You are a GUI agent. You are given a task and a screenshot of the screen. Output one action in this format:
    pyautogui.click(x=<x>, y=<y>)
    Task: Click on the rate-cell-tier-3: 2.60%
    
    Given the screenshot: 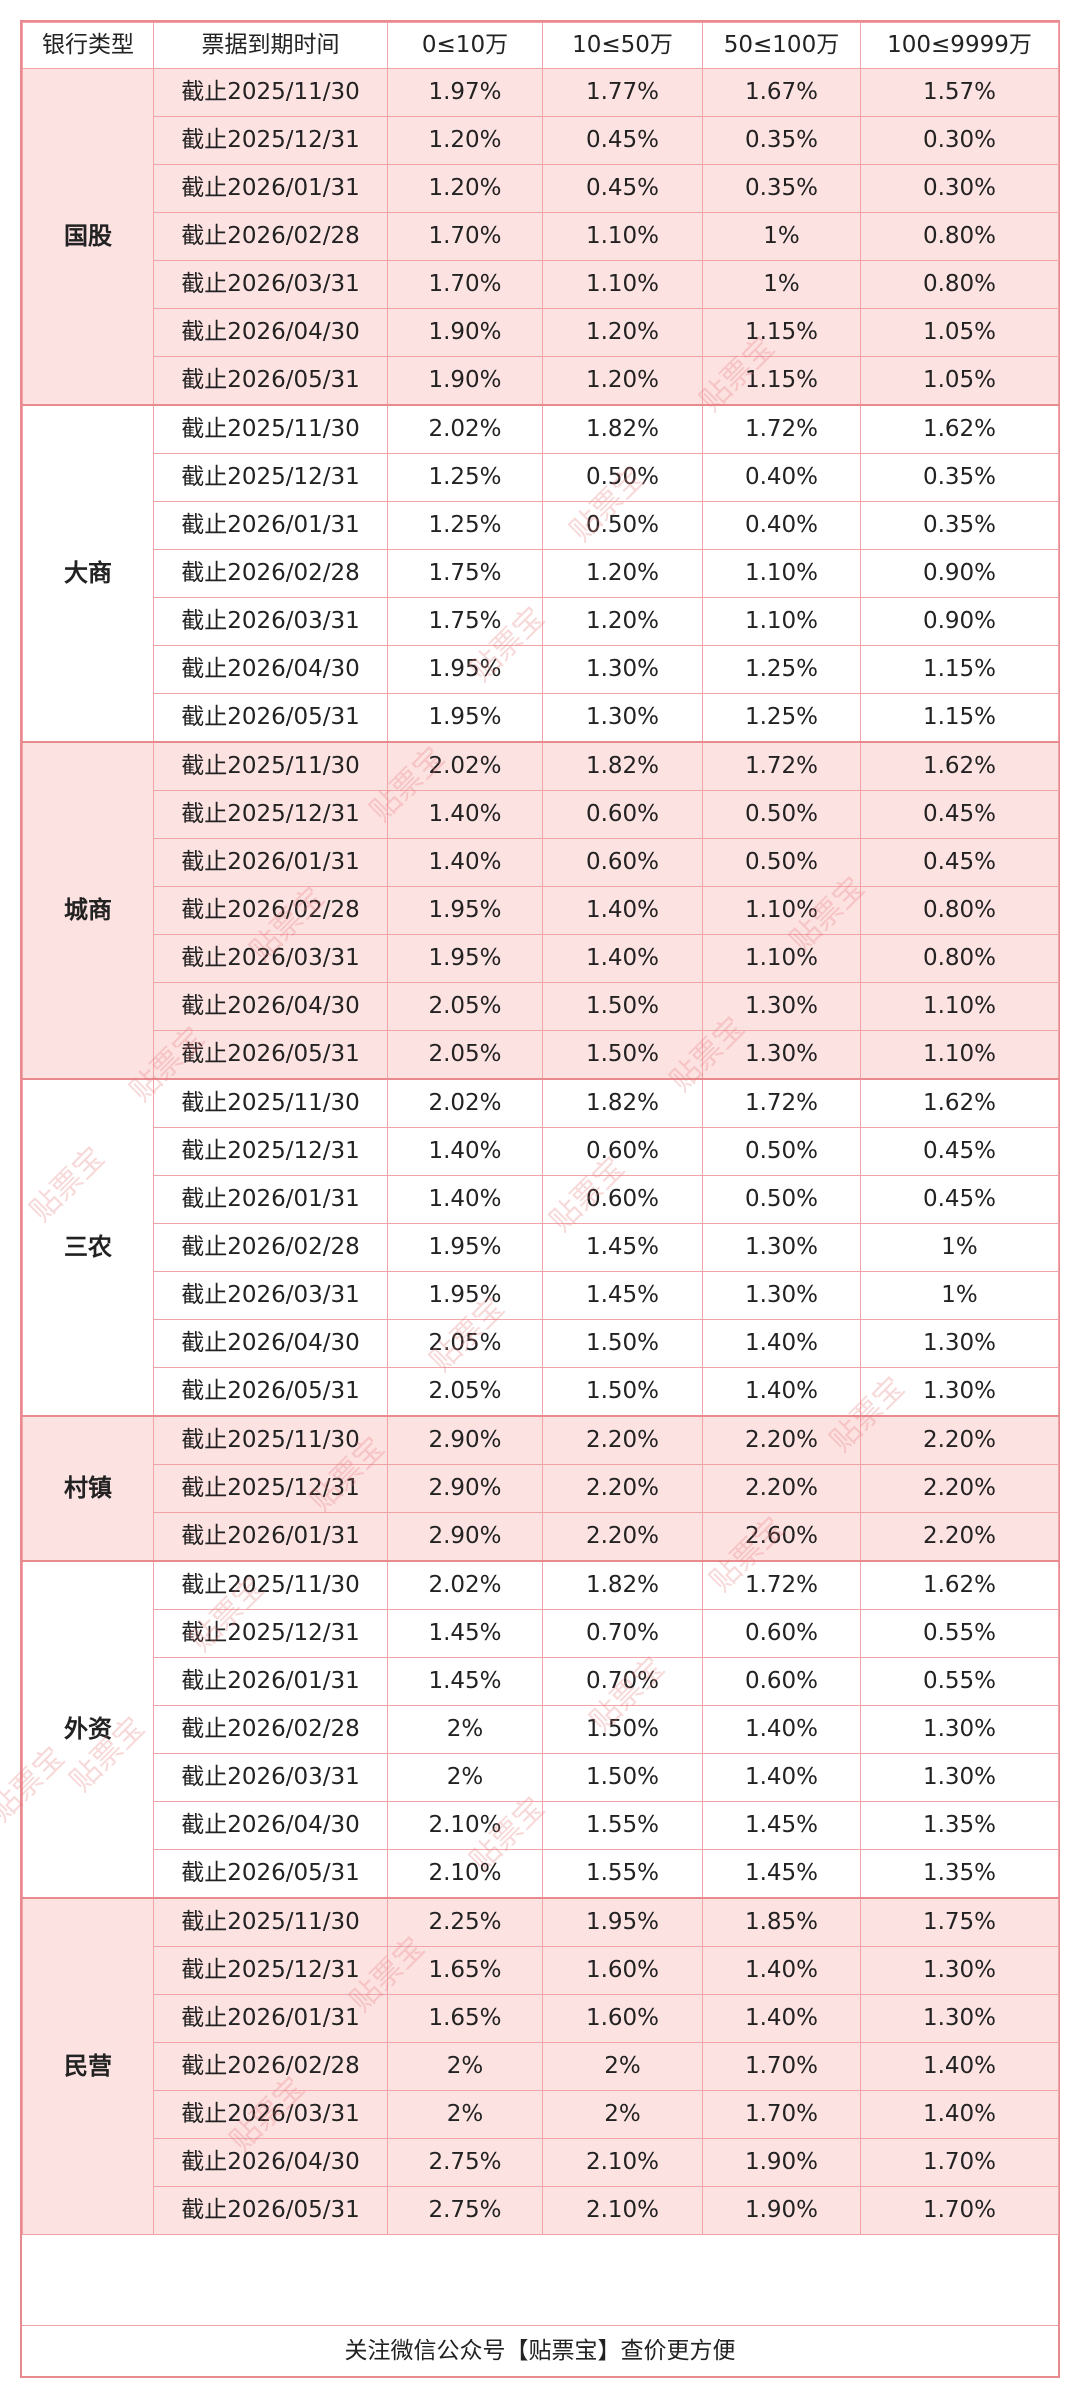 What is the action you would take?
    pyautogui.click(x=781, y=1537)
    